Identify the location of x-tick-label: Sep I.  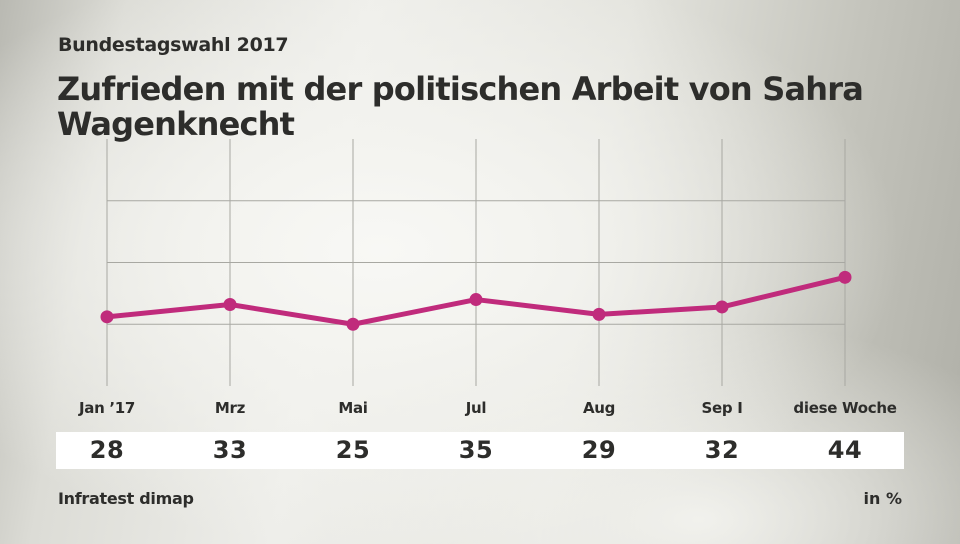
(722, 408).